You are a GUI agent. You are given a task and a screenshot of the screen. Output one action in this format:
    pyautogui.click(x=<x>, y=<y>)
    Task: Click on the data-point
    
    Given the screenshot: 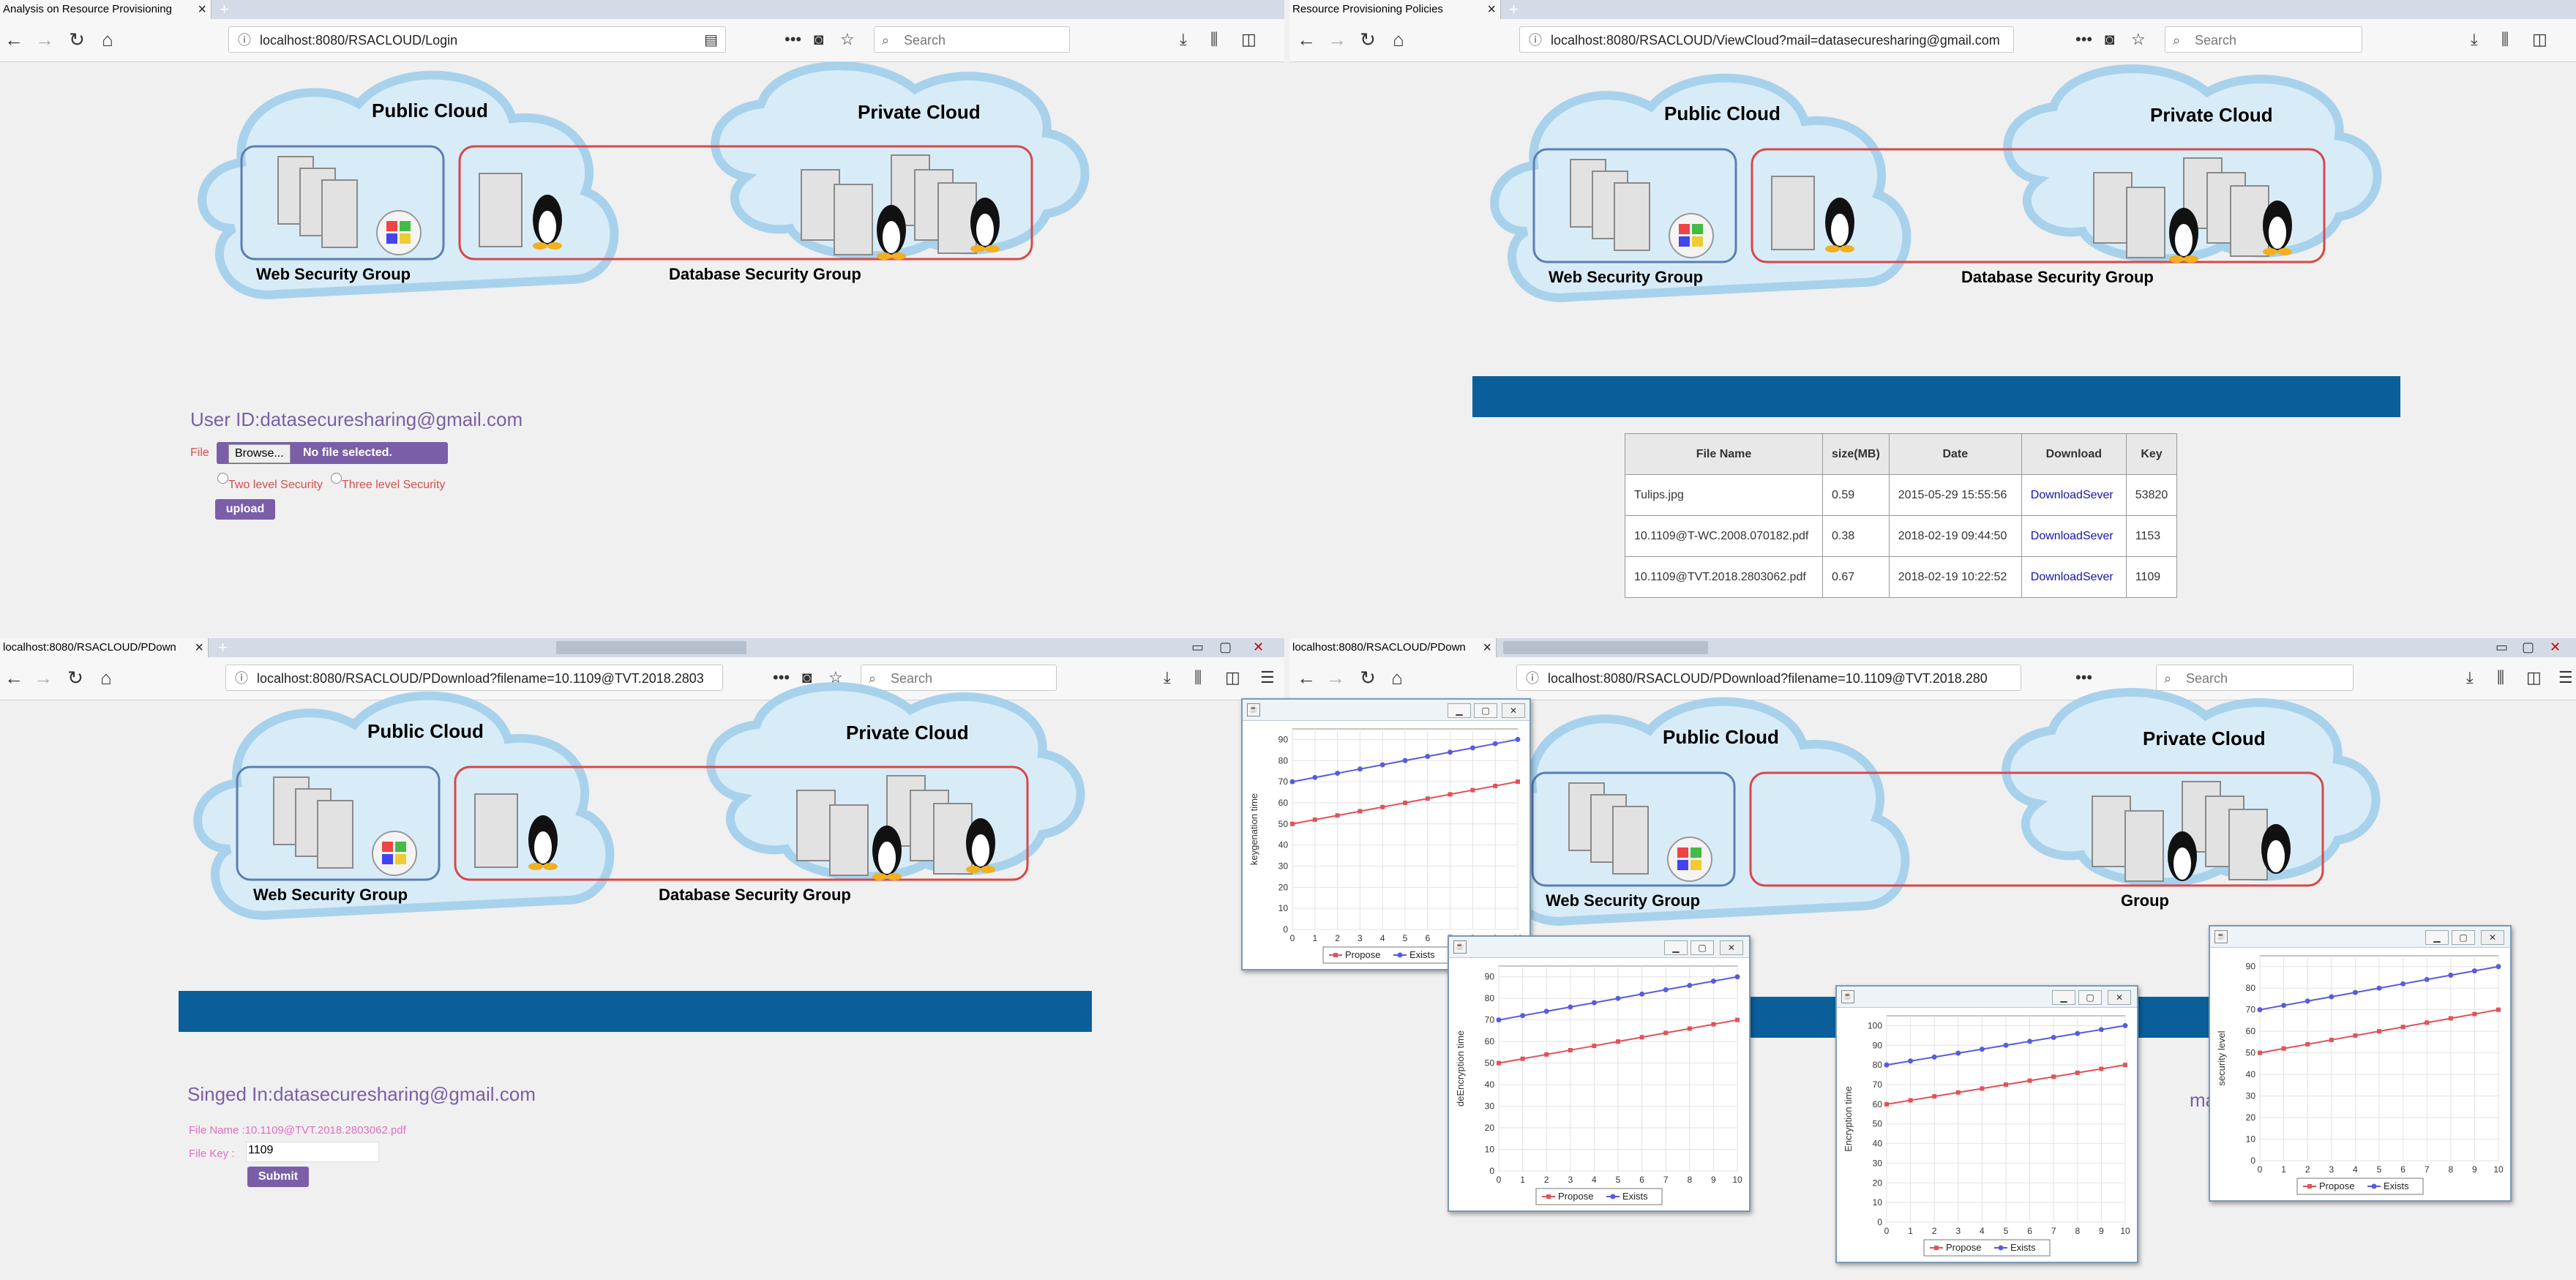 What is the action you would take?
    pyautogui.click(x=1499, y=1063)
    